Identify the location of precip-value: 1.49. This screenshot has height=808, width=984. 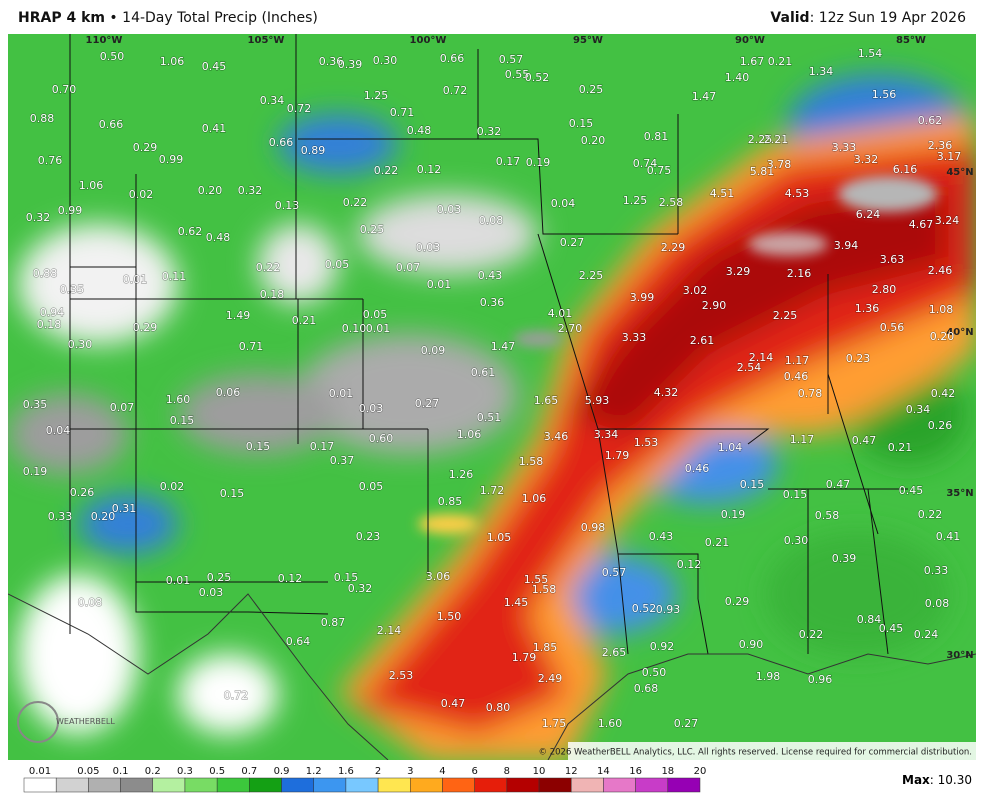
(238, 315).